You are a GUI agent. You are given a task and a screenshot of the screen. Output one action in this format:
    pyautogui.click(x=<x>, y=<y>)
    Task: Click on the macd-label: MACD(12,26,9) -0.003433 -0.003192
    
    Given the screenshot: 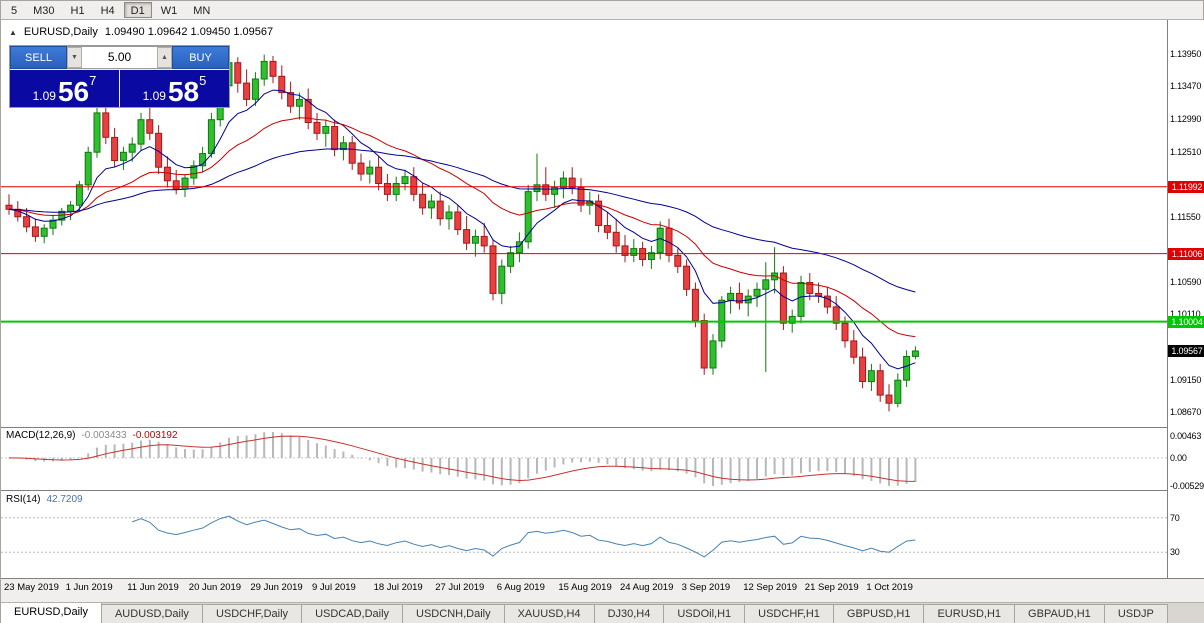 What is the action you would take?
    pyautogui.click(x=92, y=435)
    